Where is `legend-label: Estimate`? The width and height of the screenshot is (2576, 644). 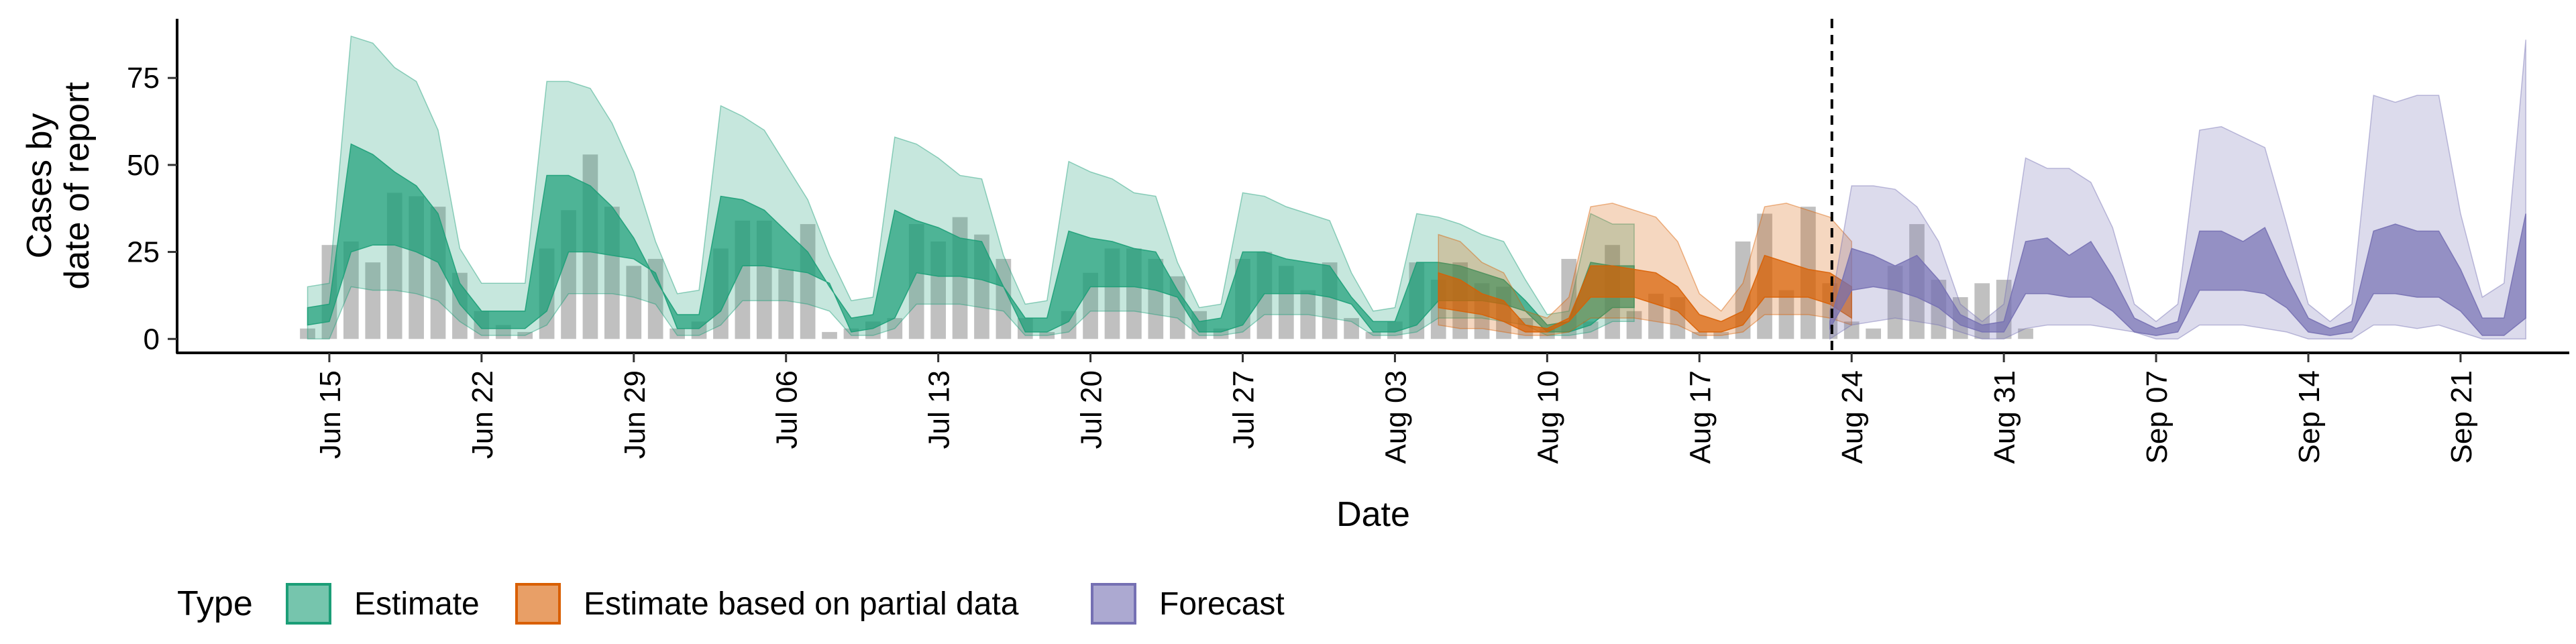 legend-label: Estimate is located at coordinates (417, 604).